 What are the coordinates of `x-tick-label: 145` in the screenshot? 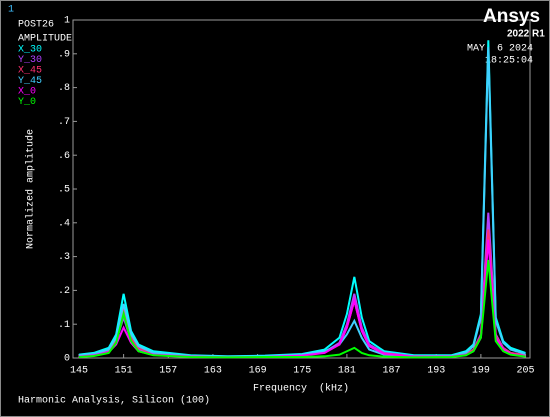 It's located at (79, 371).